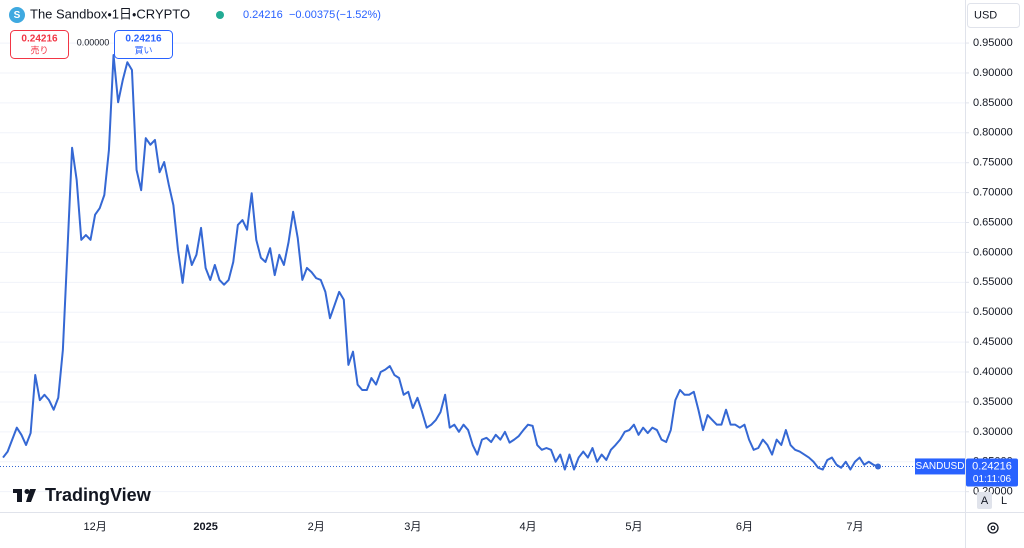 The image size is (1024, 548). I want to click on header-change-pct: (−1.52%), so click(358, 15).